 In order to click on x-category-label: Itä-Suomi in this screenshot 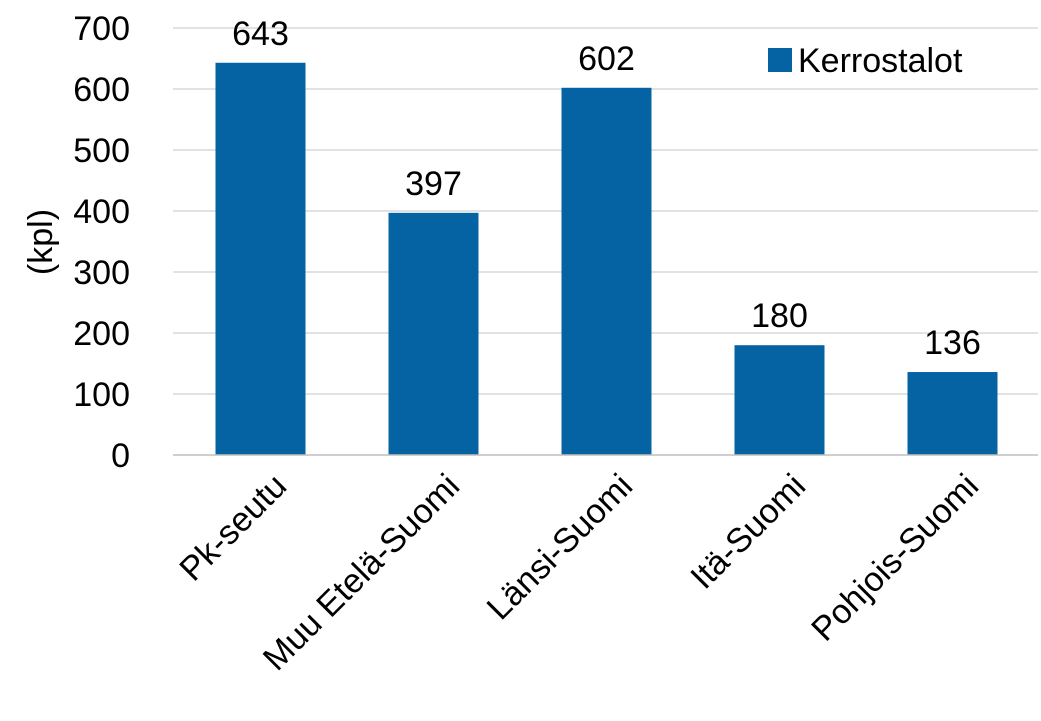, I will do `click(748, 532)`.